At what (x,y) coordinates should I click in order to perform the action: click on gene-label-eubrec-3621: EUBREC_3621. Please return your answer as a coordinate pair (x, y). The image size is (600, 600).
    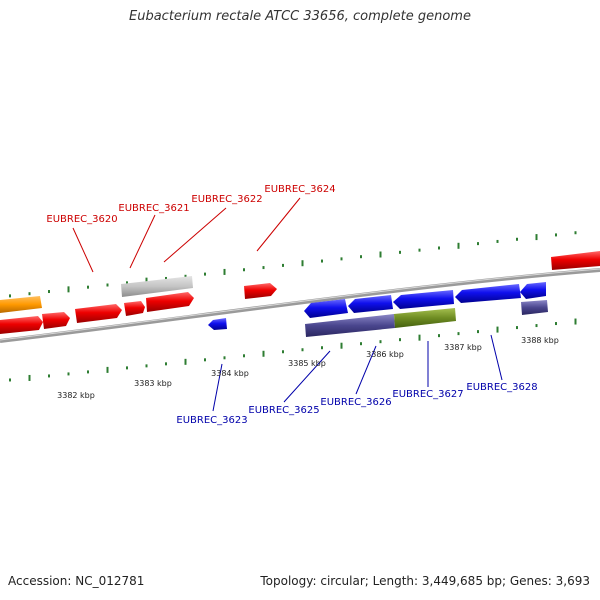
    Looking at the image, I should click on (153, 208).